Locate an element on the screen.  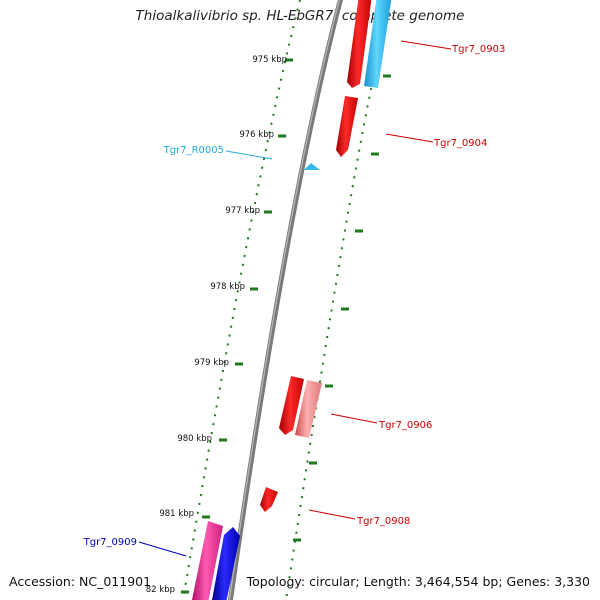
feature-tgr7-0906-pseudo is located at coordinates (308, 409).